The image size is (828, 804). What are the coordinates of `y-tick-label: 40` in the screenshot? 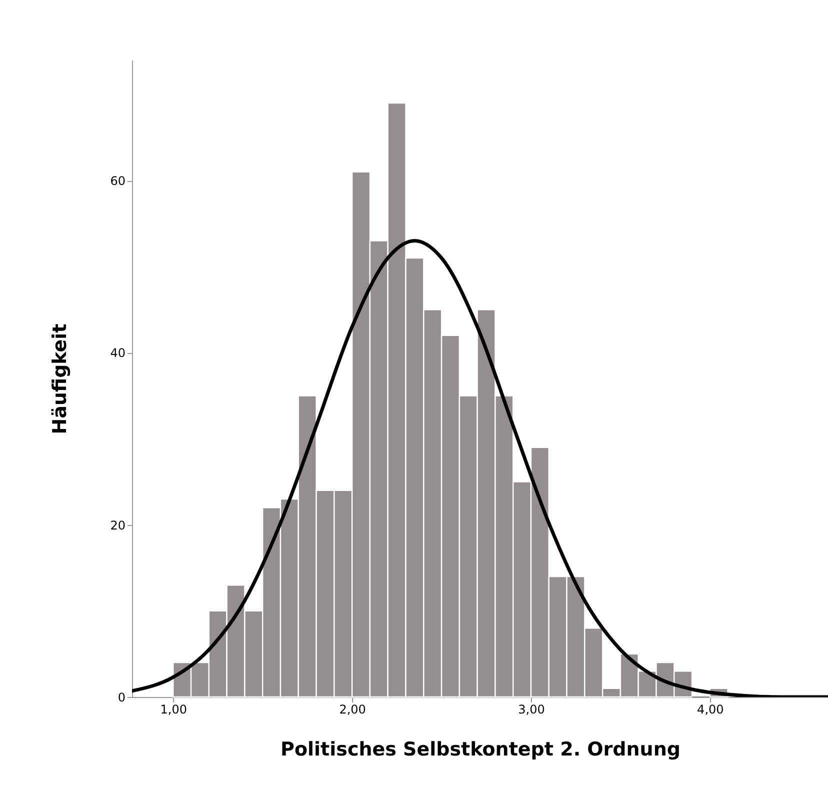 It's located at (118, 353).